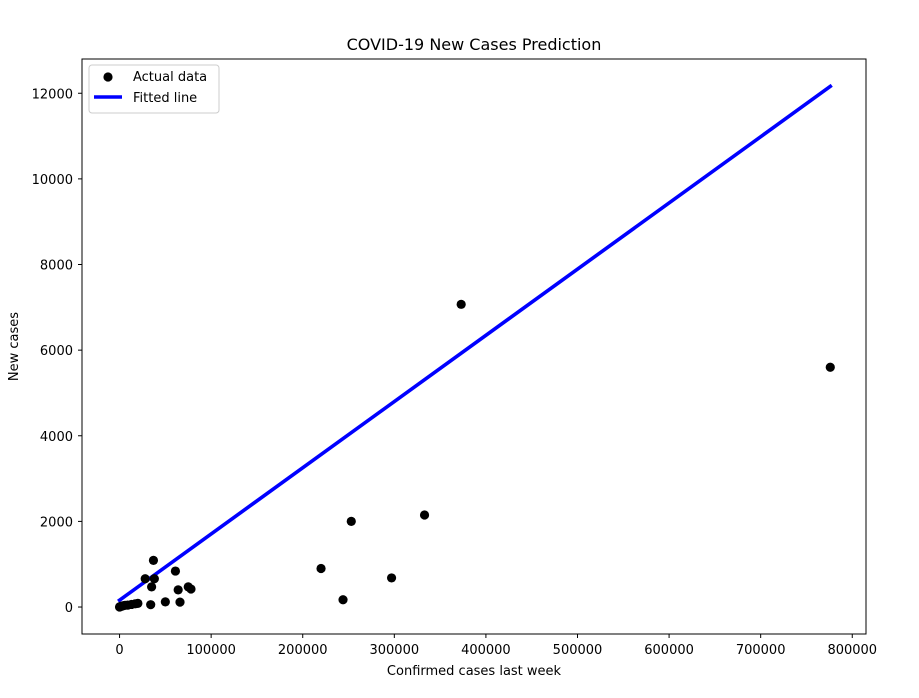  What do you see at coordinates (108, 77) in the screenshot?
I see `legend-marker-actual-data` at bounding box center [108, 77].